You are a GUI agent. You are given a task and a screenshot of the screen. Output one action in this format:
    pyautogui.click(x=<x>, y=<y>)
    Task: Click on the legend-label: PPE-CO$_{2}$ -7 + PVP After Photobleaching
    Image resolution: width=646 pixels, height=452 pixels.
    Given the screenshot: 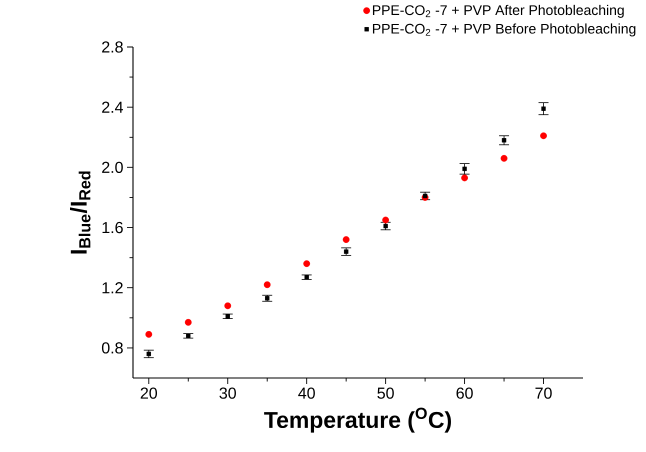 What is the action you would take?
    pyautogui.click(x=498, y=11)
    